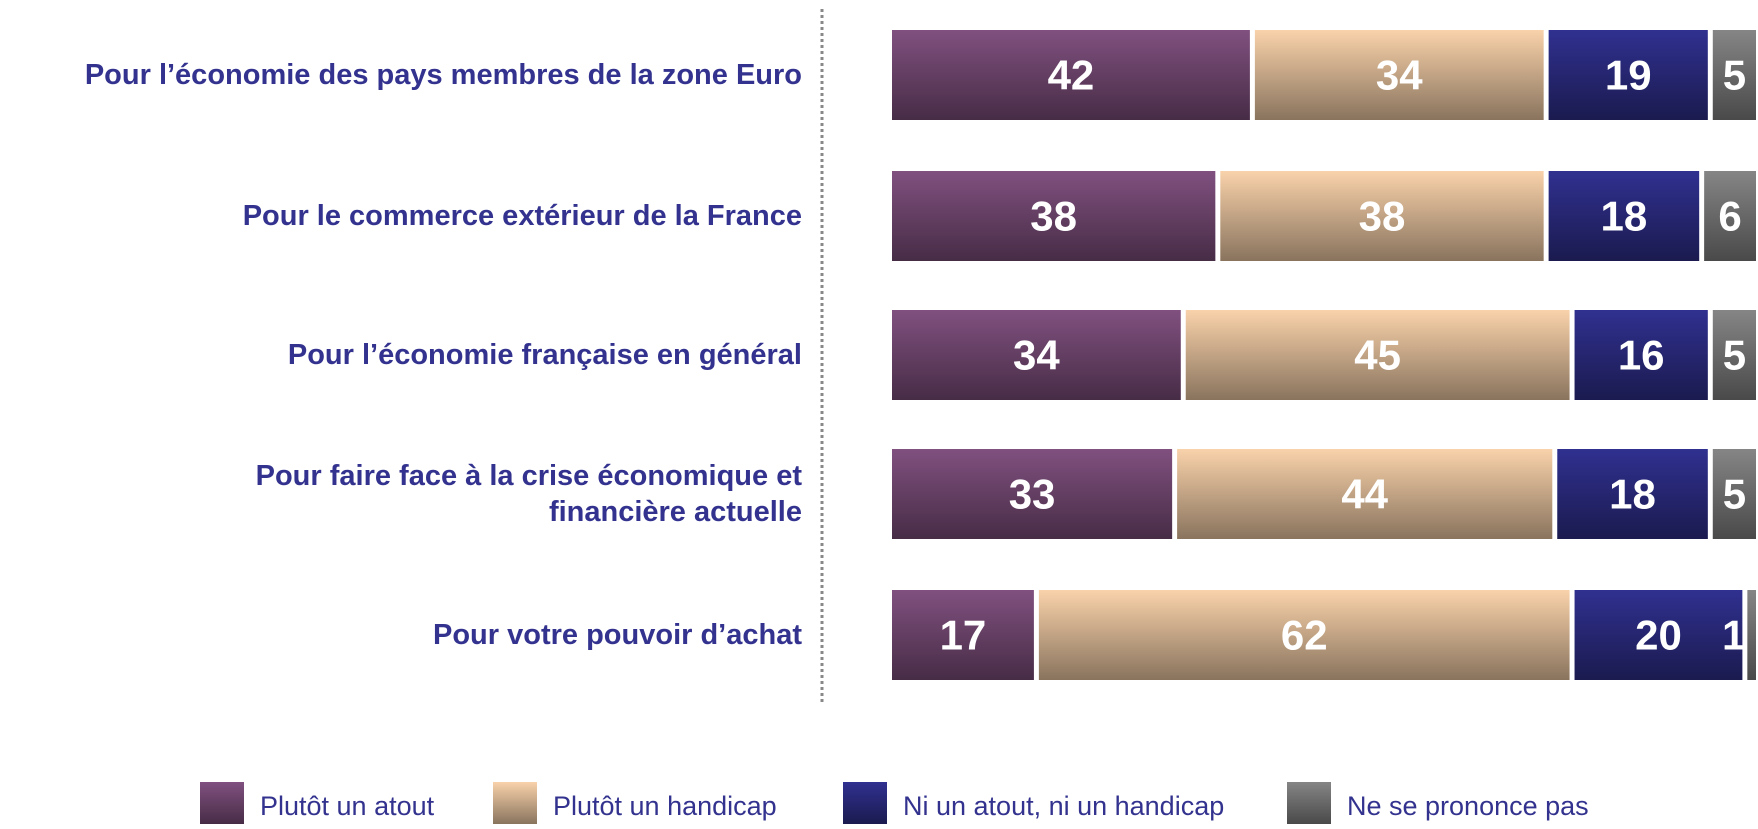 This screenshot has width=1758, height=829. I want to click on legend-label: Plutôt un handicap, so click(665, 806).